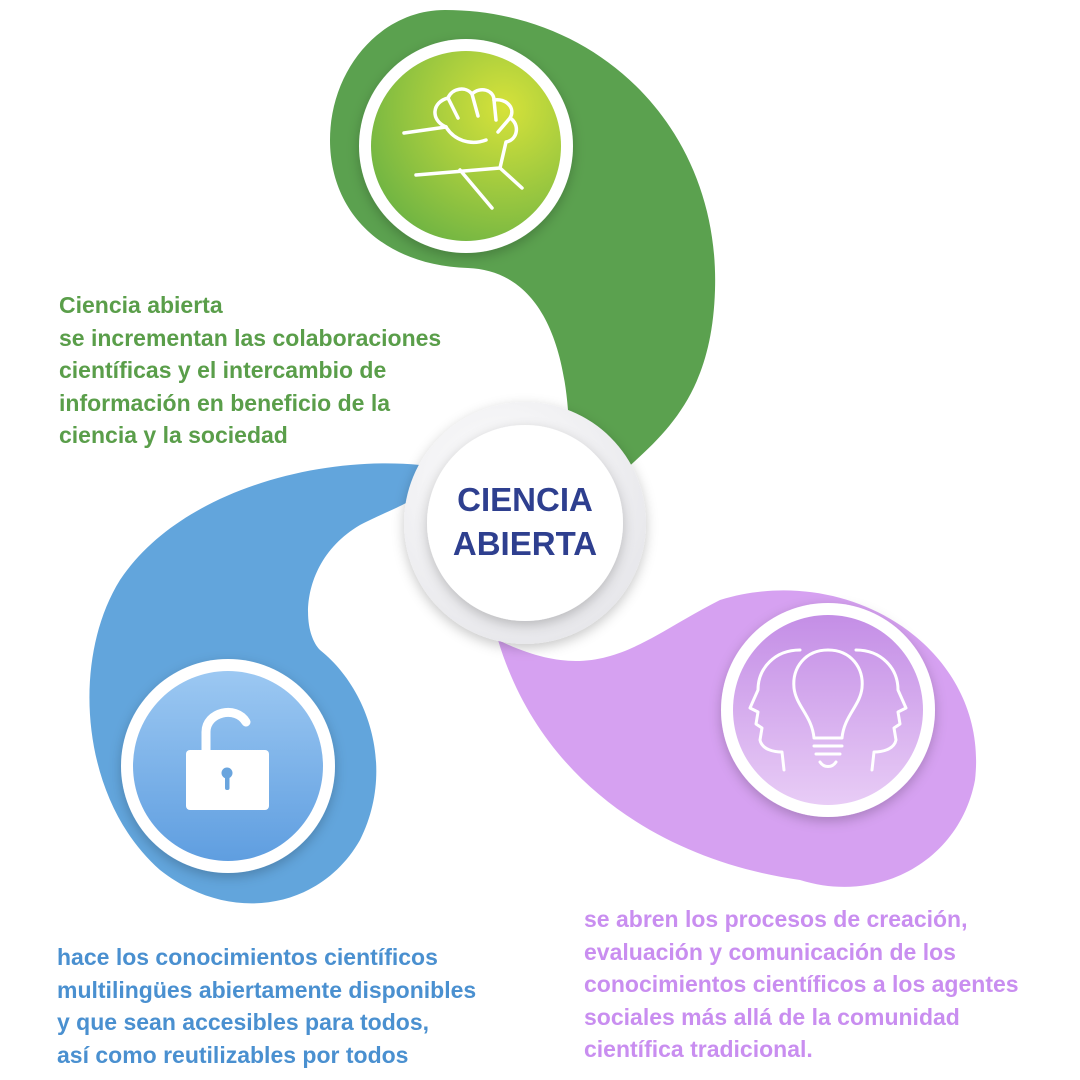 The width and height of the screenshot is (1080, 1080). I want to click on collaboration-line: Ciencia abierta, so click(141, 305).